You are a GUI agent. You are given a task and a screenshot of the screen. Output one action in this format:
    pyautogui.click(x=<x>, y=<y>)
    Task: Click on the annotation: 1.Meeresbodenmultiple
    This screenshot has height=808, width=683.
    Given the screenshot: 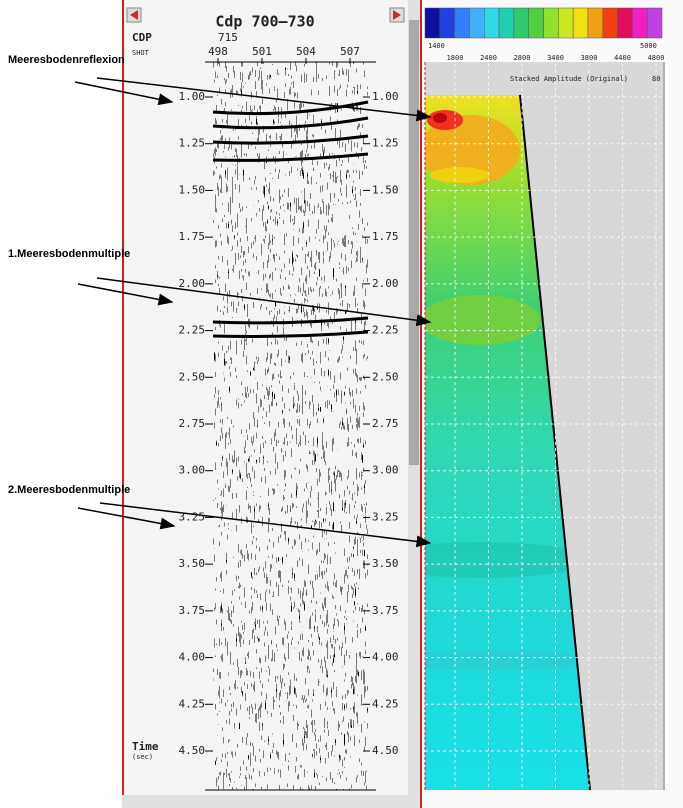 What is the action you would take?
    pyautogui.click(x=69, y=254)
    